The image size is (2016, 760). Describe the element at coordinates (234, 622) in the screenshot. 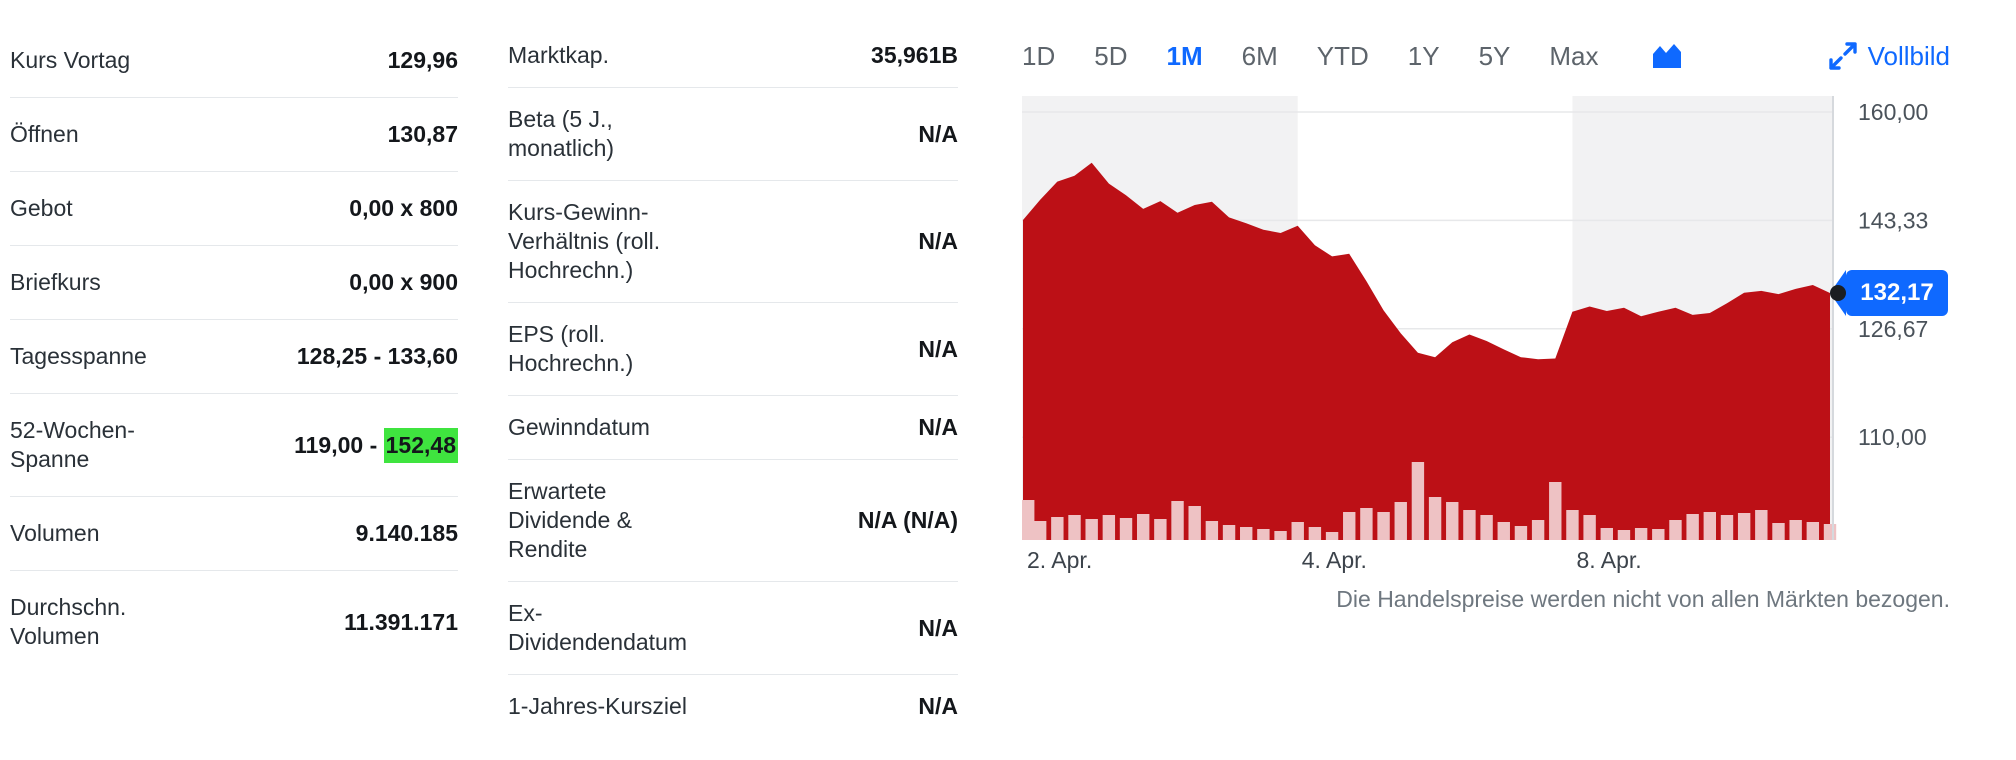

I see `table-row: Durchschn. Volumen 11.391.171` at that location.